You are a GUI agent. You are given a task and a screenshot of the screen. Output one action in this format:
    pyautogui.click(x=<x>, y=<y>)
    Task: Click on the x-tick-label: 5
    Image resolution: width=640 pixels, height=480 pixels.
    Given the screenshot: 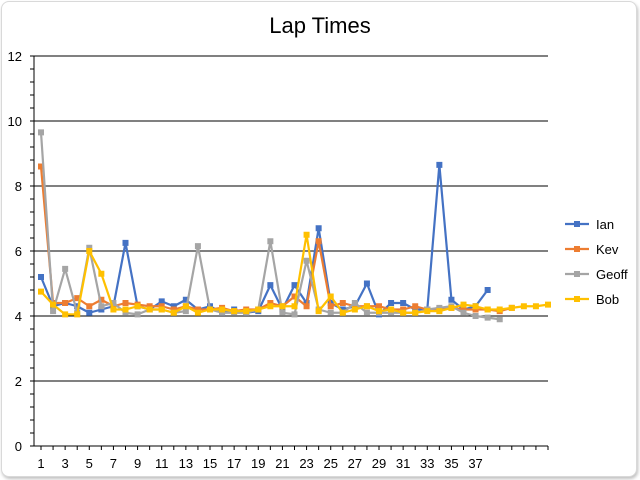 What is the action you would take?
    pyautogui.click(x=89, y=463)
    